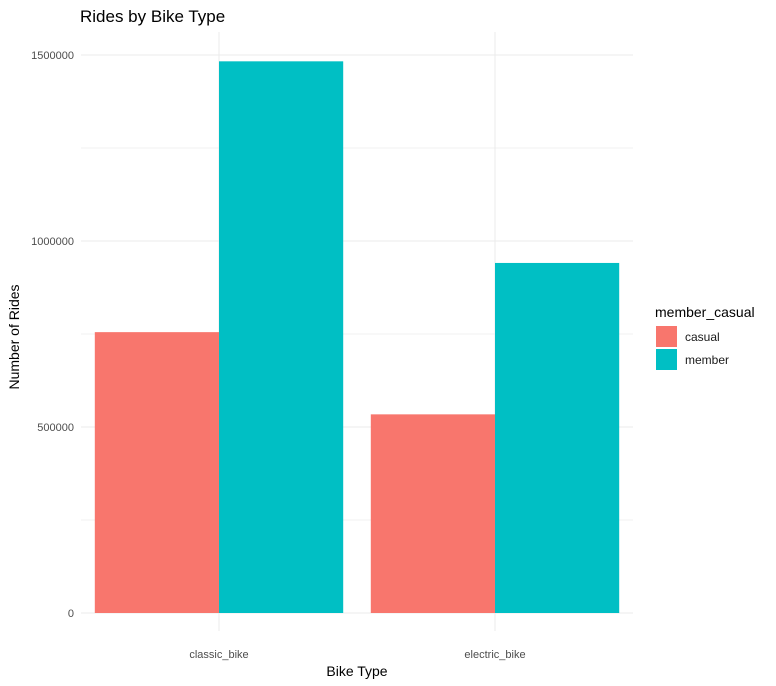 The image size is (776, 686). I want to click on legend: member_casual casual member, so click(705, 337).